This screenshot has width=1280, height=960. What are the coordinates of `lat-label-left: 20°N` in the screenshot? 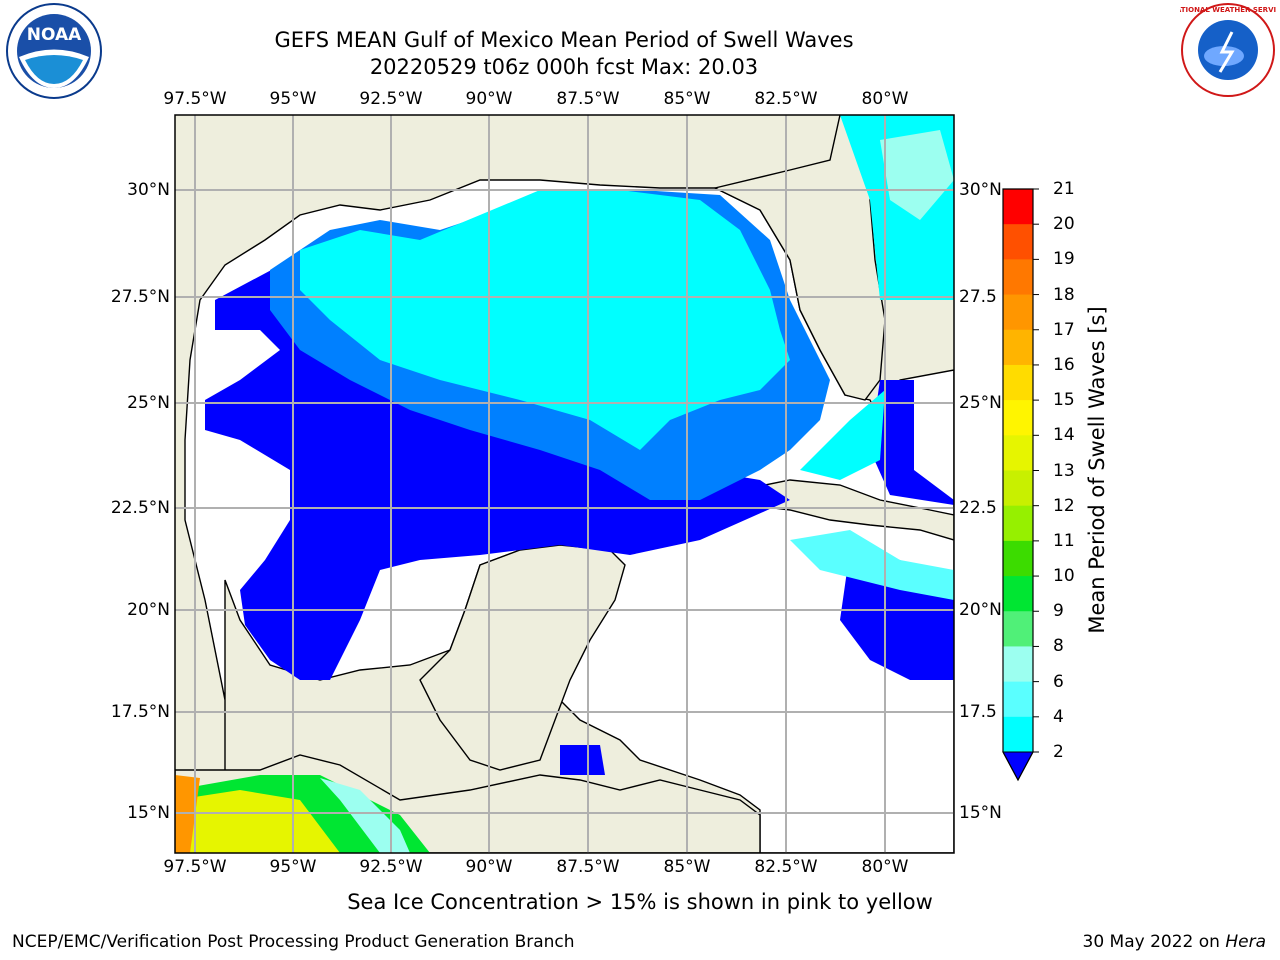 It's located at (148, 610).